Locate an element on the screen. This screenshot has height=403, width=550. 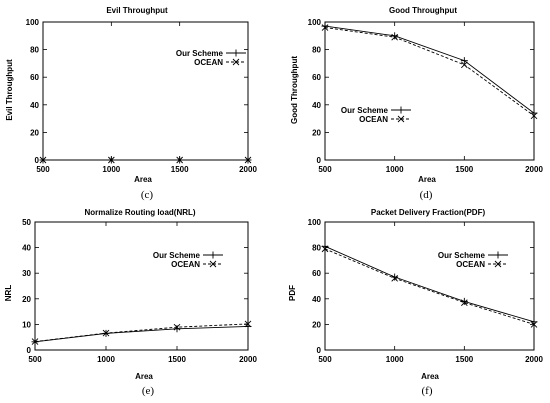
panel-caption: (f) is located at coordinates (427, 391).